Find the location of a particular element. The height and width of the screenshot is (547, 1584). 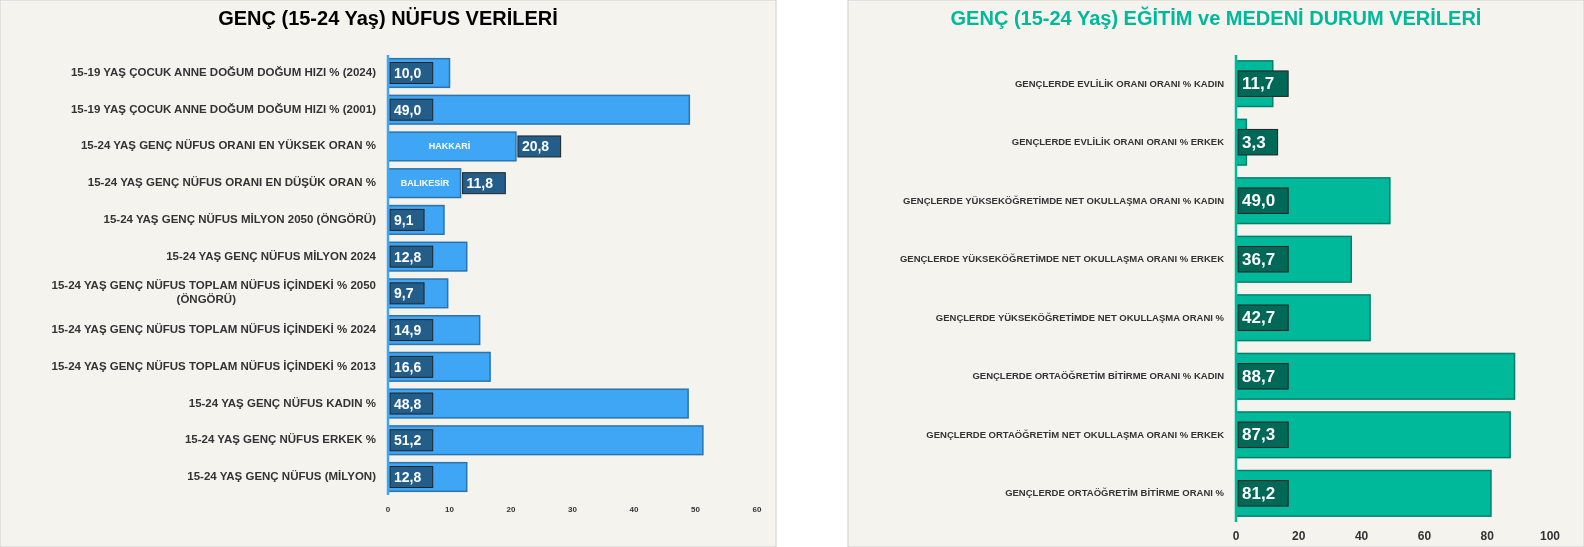

y-tick-label: GENÇLERDE EVLİLİK ORANI ORANI % ERKEK is located at coordinates (1118, 141).